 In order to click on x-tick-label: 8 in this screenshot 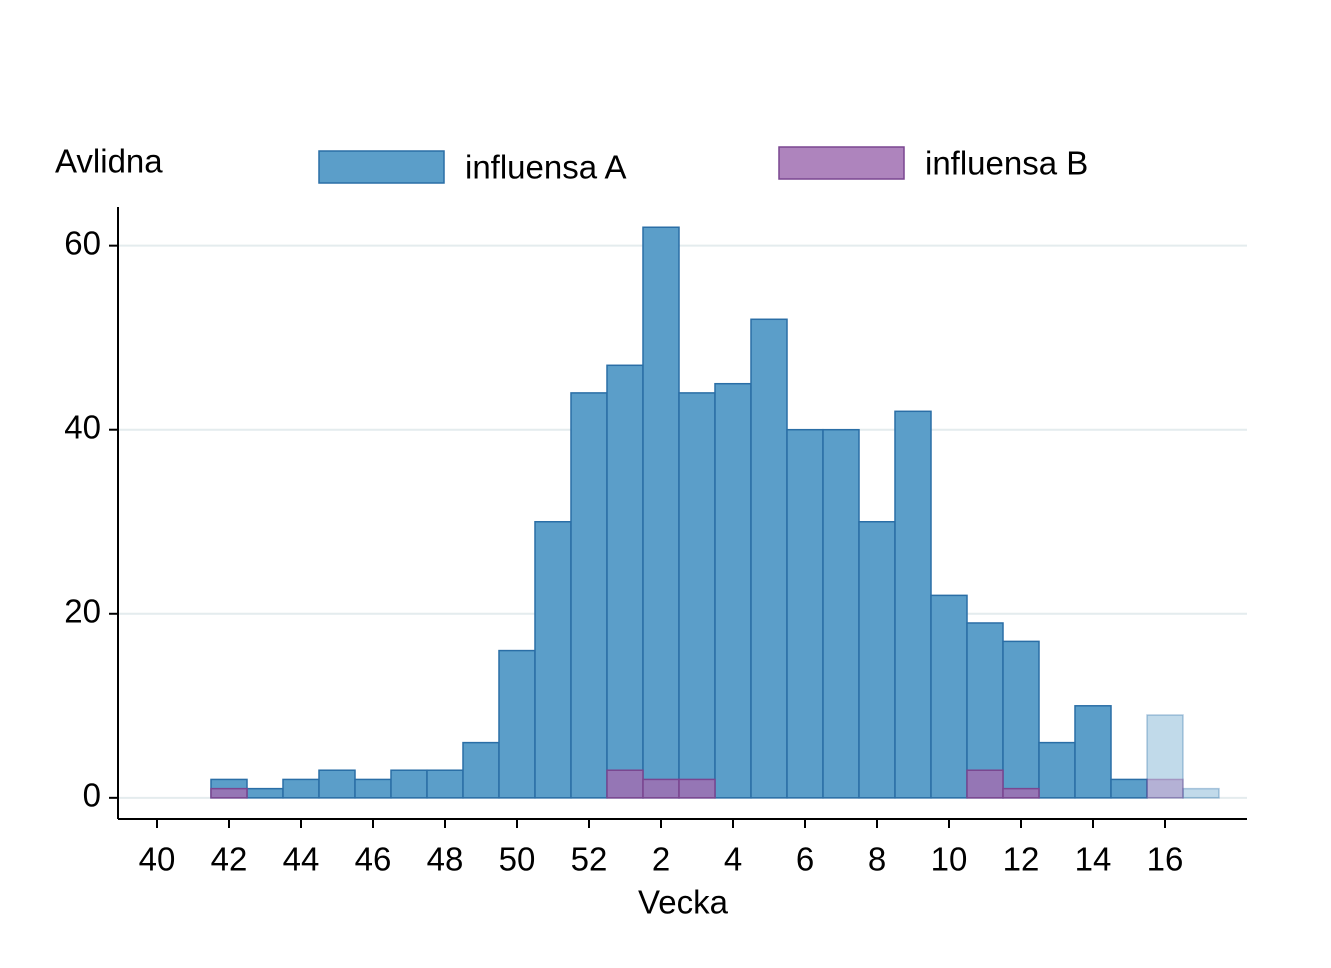, I will do `click(877, 859)`.